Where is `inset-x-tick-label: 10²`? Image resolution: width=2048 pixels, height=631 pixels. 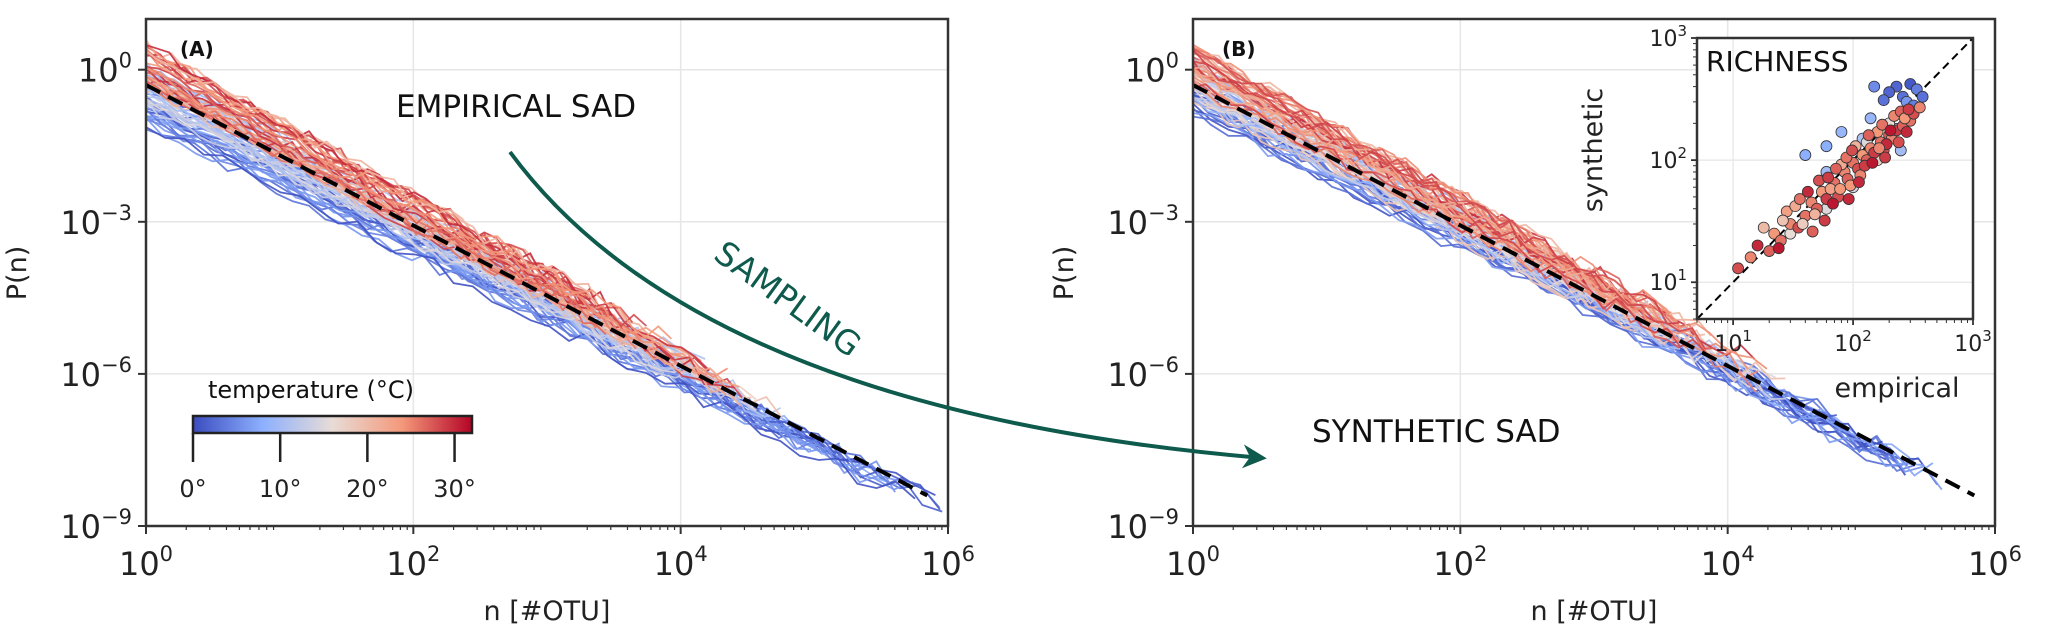 inset-x-tick-label: 10² is located at coordinates (1853, 342).